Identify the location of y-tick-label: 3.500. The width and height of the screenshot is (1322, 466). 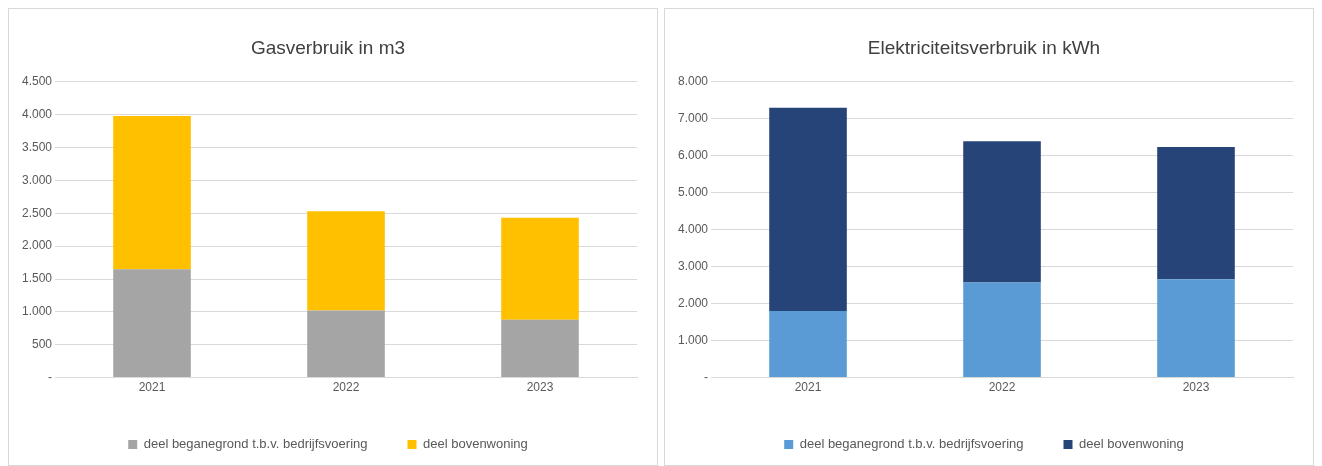
(37, 146).